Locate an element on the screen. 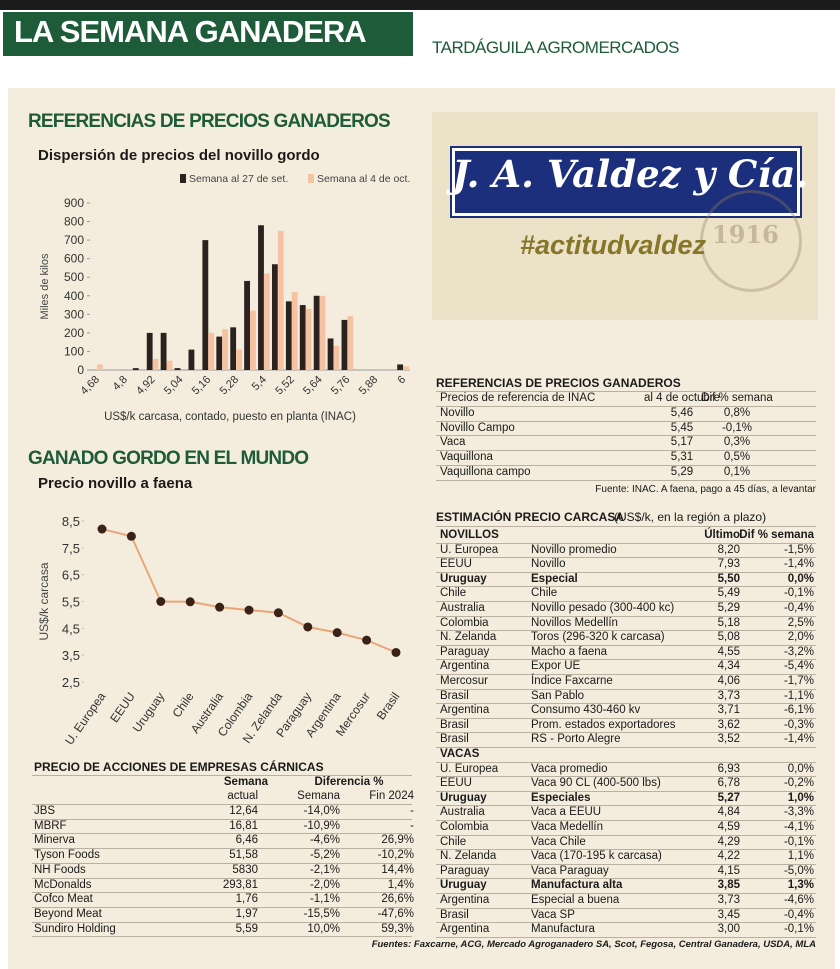 This screenshot has height=969, width=840. table-cell: Brasil is located at coordinates (454, 914).